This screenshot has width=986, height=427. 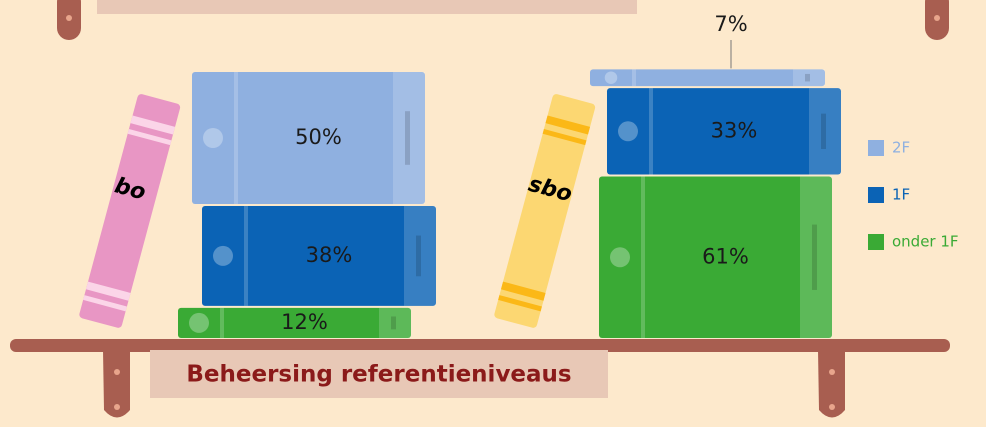 I want to click on chart-title: Beheersing referentieniveaus, so click(x=378, y=375).